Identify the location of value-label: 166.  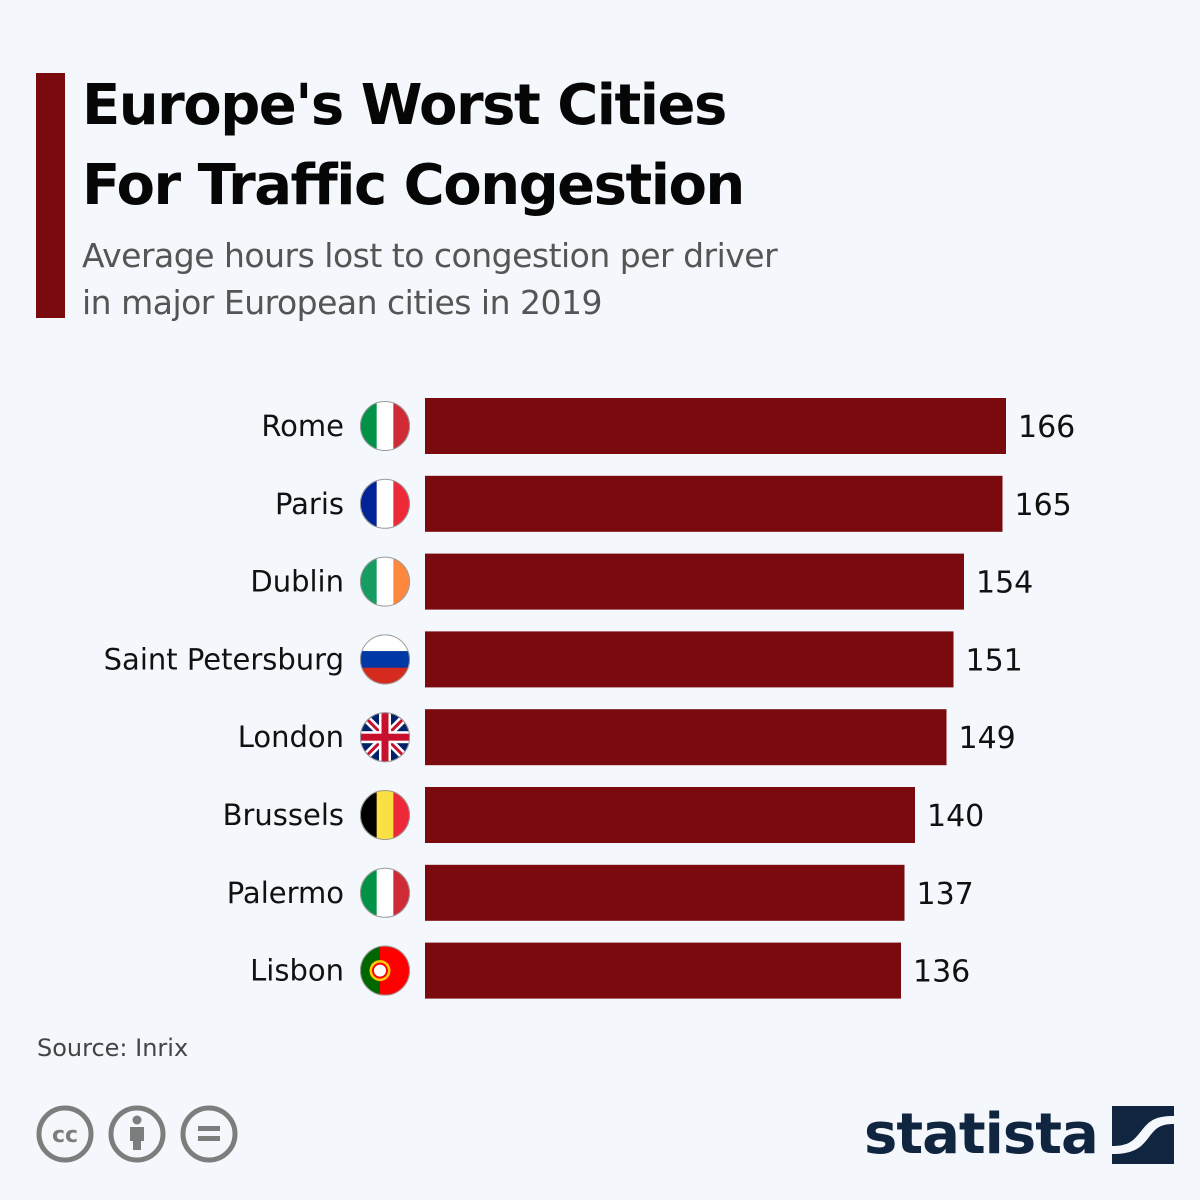
(1046, 427).